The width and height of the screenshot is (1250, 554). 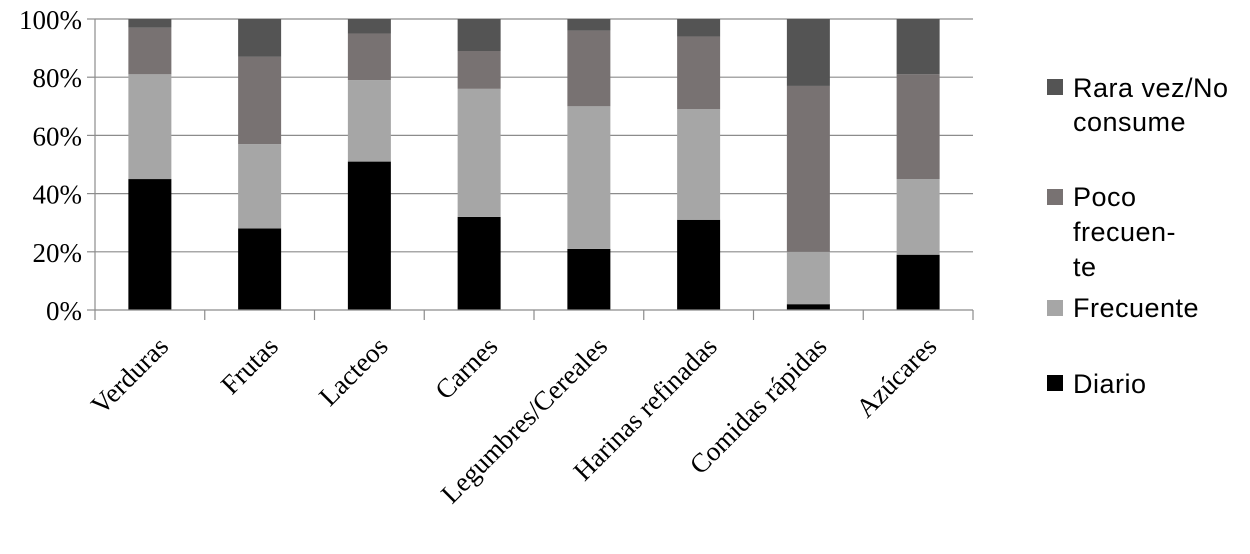 What do you see at coordinates (1110, 384) in the screenshot?
I see `legend-label: Diario` at bounding box center [1110, 384].